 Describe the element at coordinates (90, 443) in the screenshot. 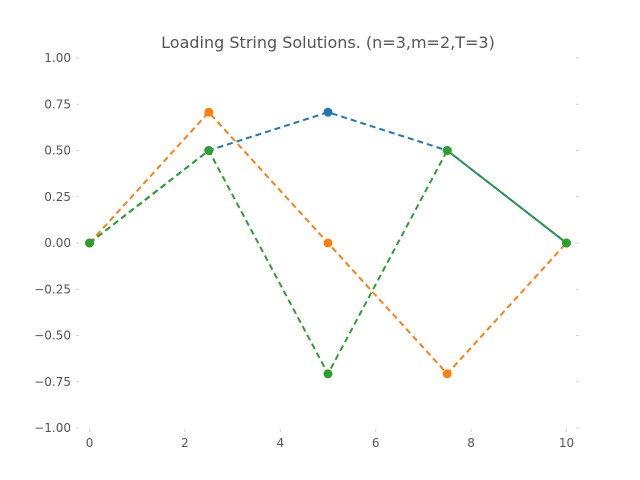

I see `x-tick-label: 0` at that location.